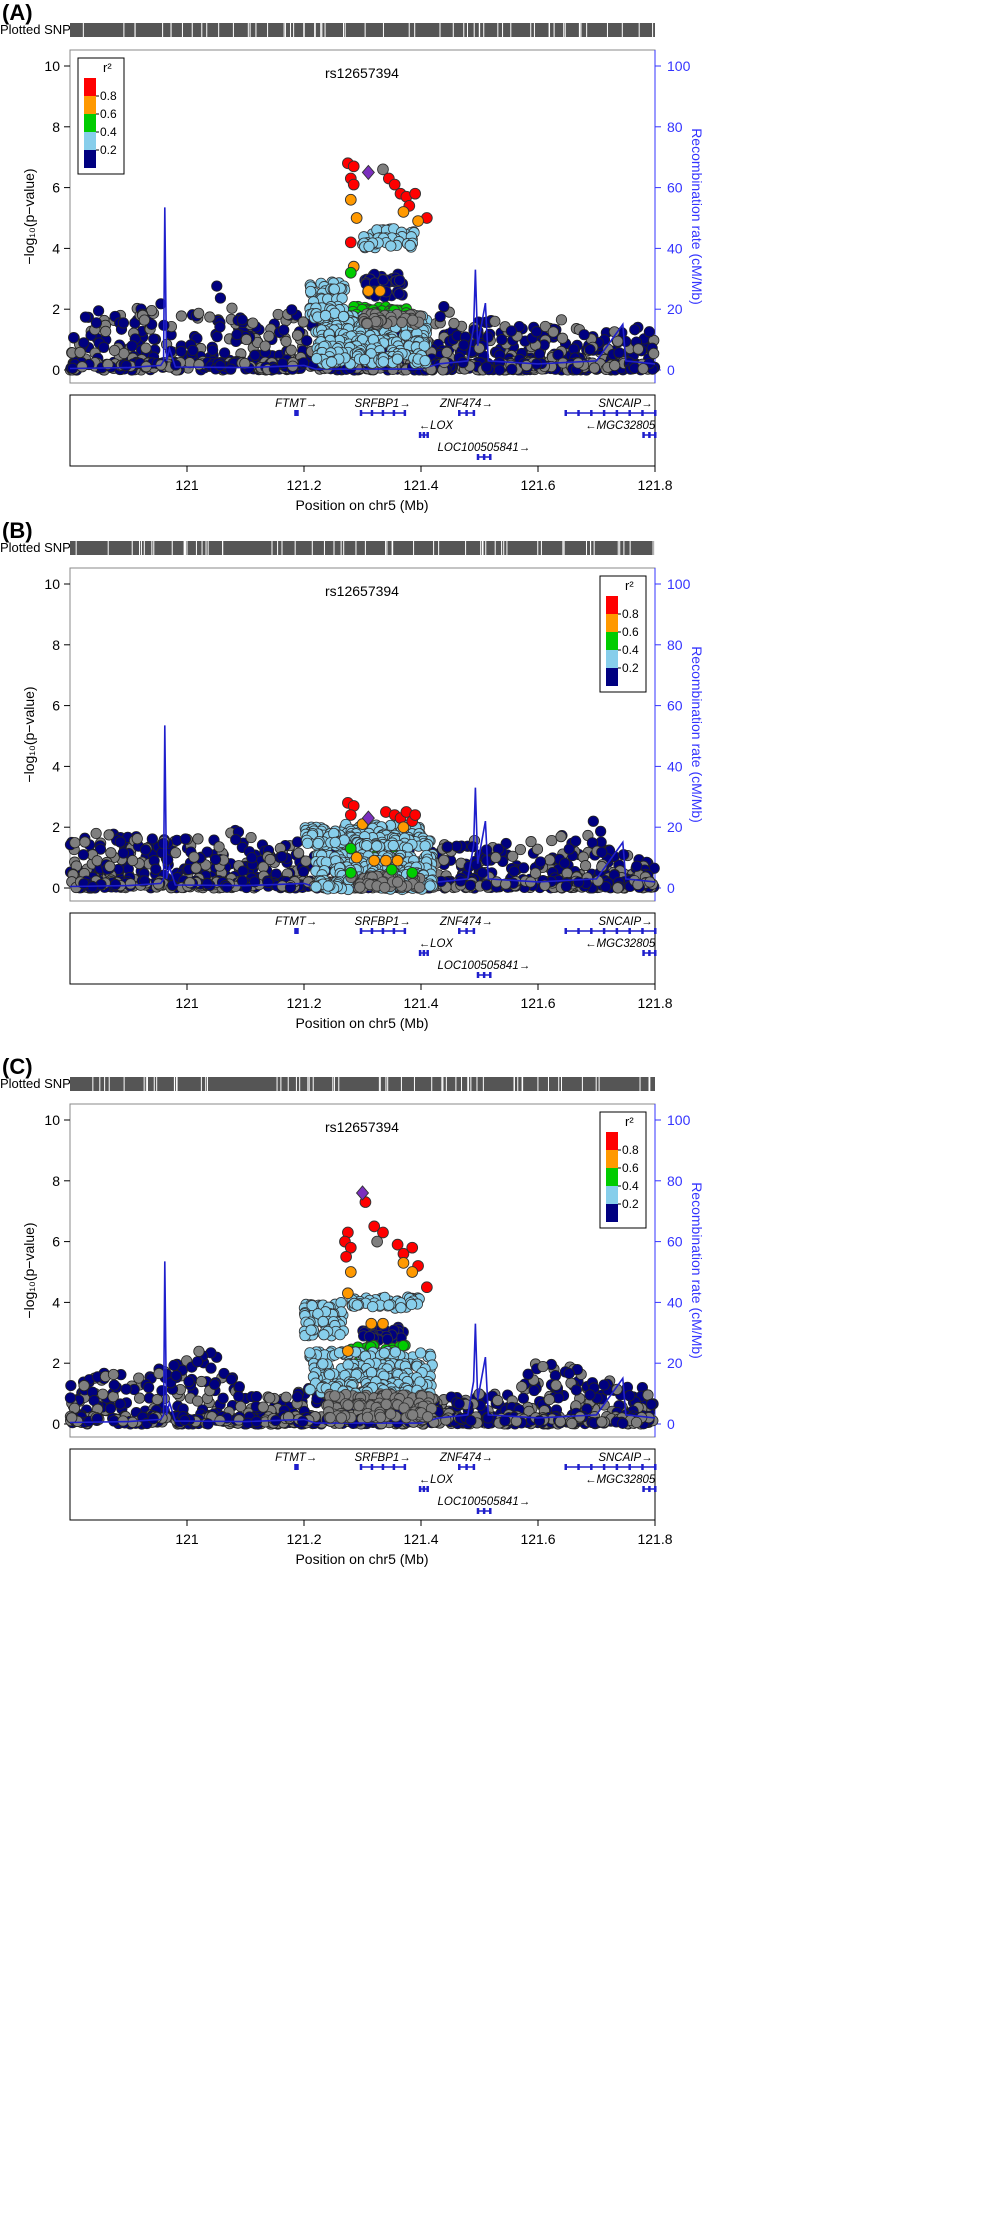 This screenshot has width=1004, height=2232. I want to click on y-tick-label: 8, so click(56, 127).